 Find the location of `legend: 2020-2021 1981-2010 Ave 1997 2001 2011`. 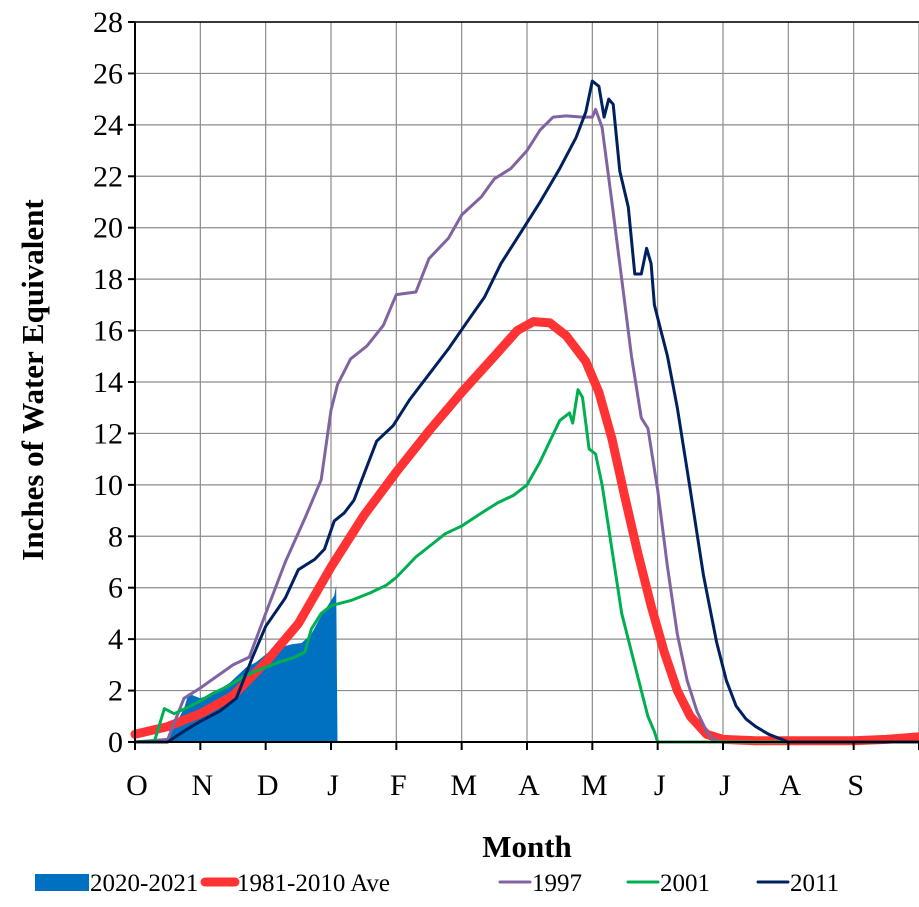

legend: 2020-2021 1981-2010 Ave 1997 2001 2011 is located at coordinates (437, 883).